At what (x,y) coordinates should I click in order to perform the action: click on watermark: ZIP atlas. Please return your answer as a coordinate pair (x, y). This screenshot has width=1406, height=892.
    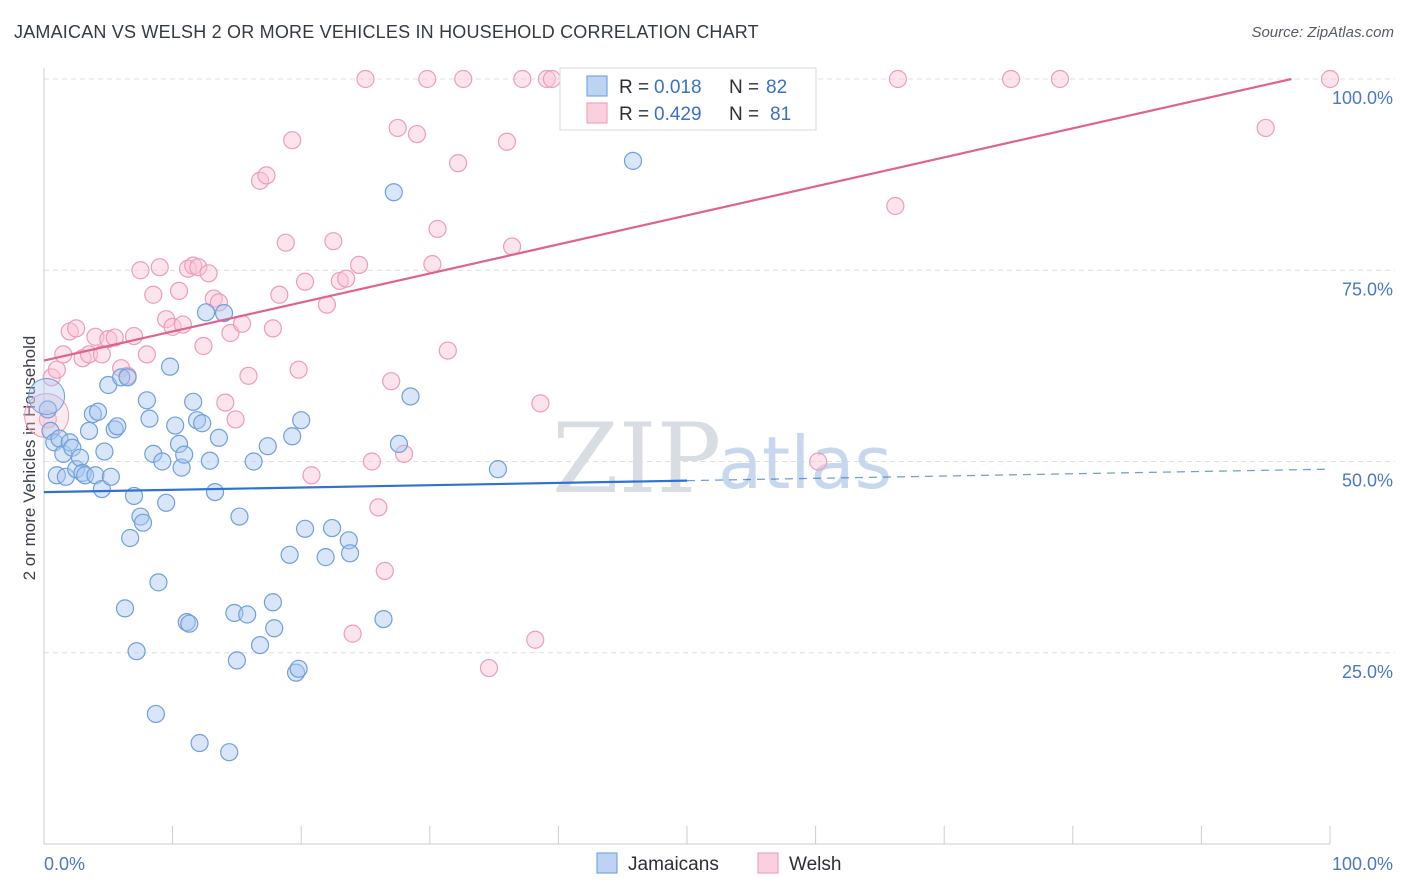
    Looking at the image, I should click on (722, 459).